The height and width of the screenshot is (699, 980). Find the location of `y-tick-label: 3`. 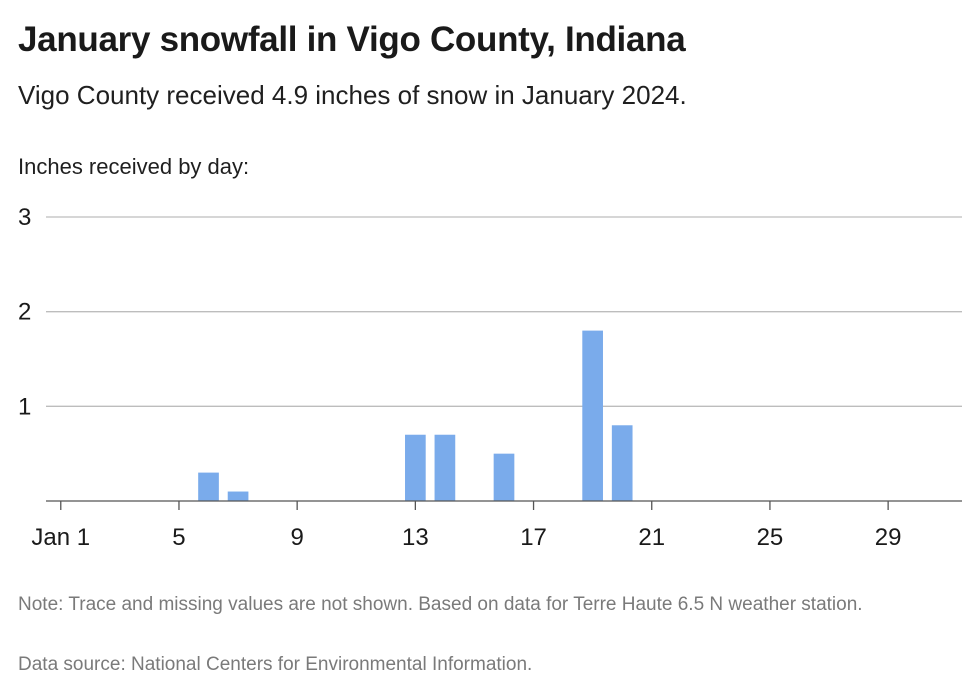

y-tick-label: 3 is located at coordinates (24, 217).